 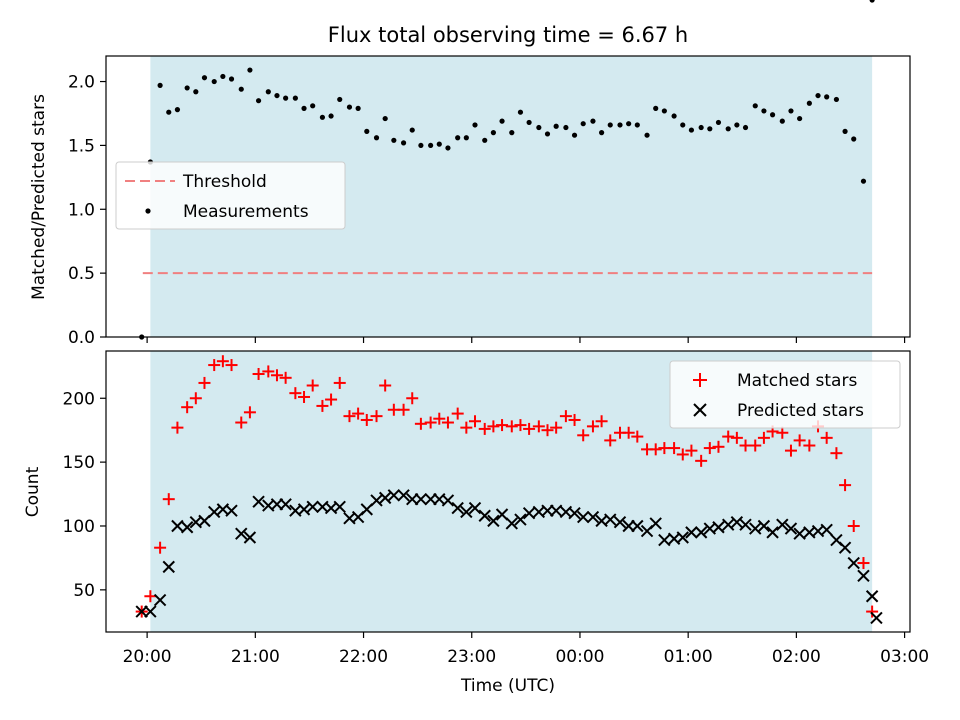 I want to click on count-legend: Matched stars Predicted stars, so click(x=785, y=394).